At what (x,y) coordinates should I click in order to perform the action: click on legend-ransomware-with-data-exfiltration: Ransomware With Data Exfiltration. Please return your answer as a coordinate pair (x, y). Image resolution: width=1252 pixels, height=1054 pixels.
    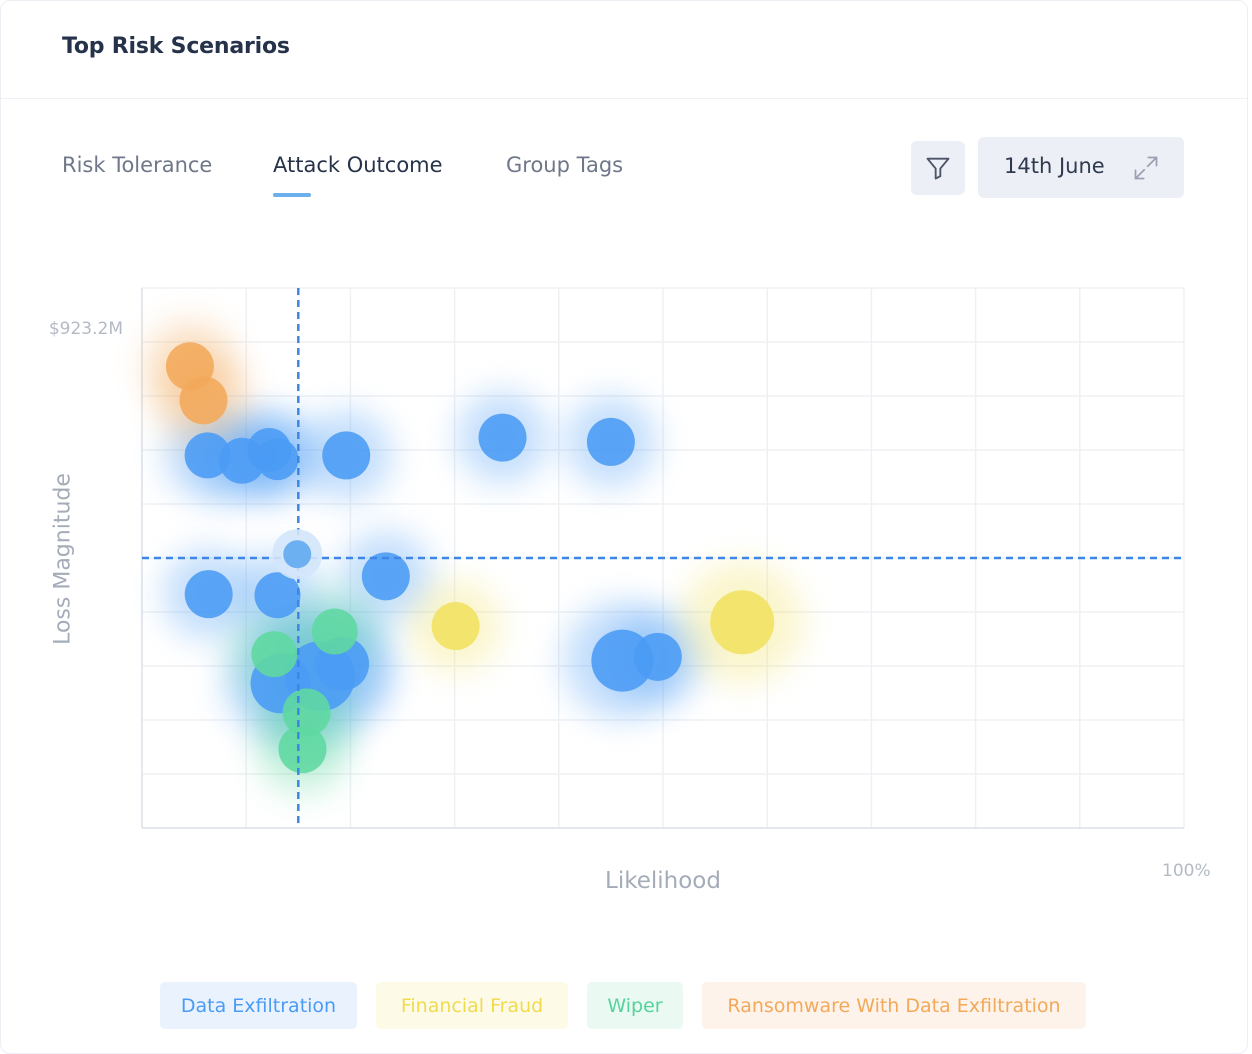
    Looking at the image, I should click on (894, 1005).